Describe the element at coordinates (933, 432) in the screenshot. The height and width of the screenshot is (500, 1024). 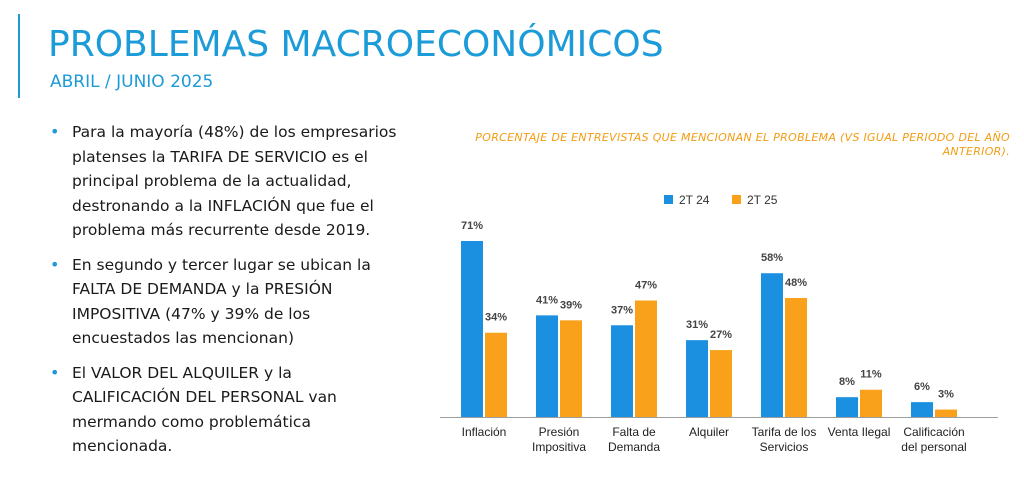
I see `category-label-7: Calificación` at that location.